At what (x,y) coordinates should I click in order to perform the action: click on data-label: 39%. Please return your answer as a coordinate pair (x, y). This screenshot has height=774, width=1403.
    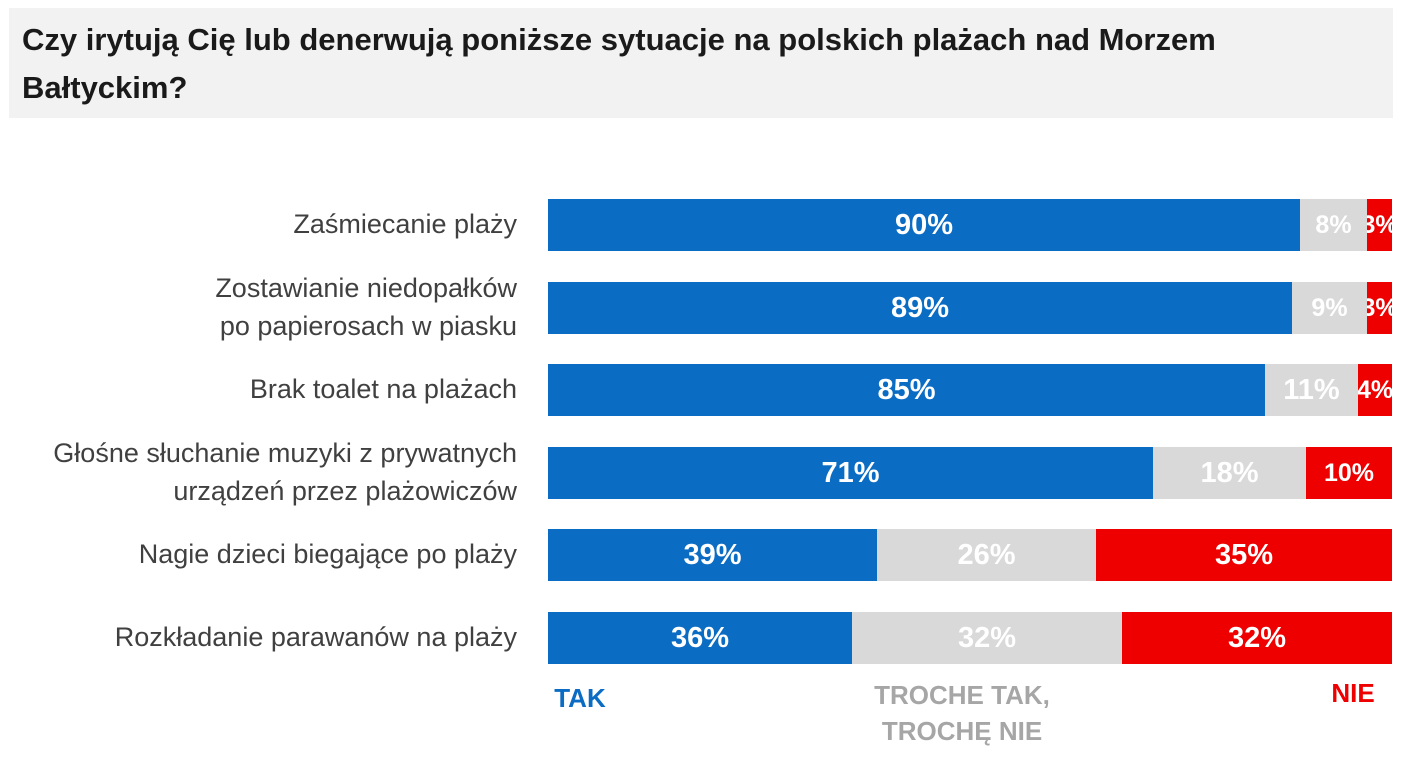
    Looking at the image, I should click on (712, 554).